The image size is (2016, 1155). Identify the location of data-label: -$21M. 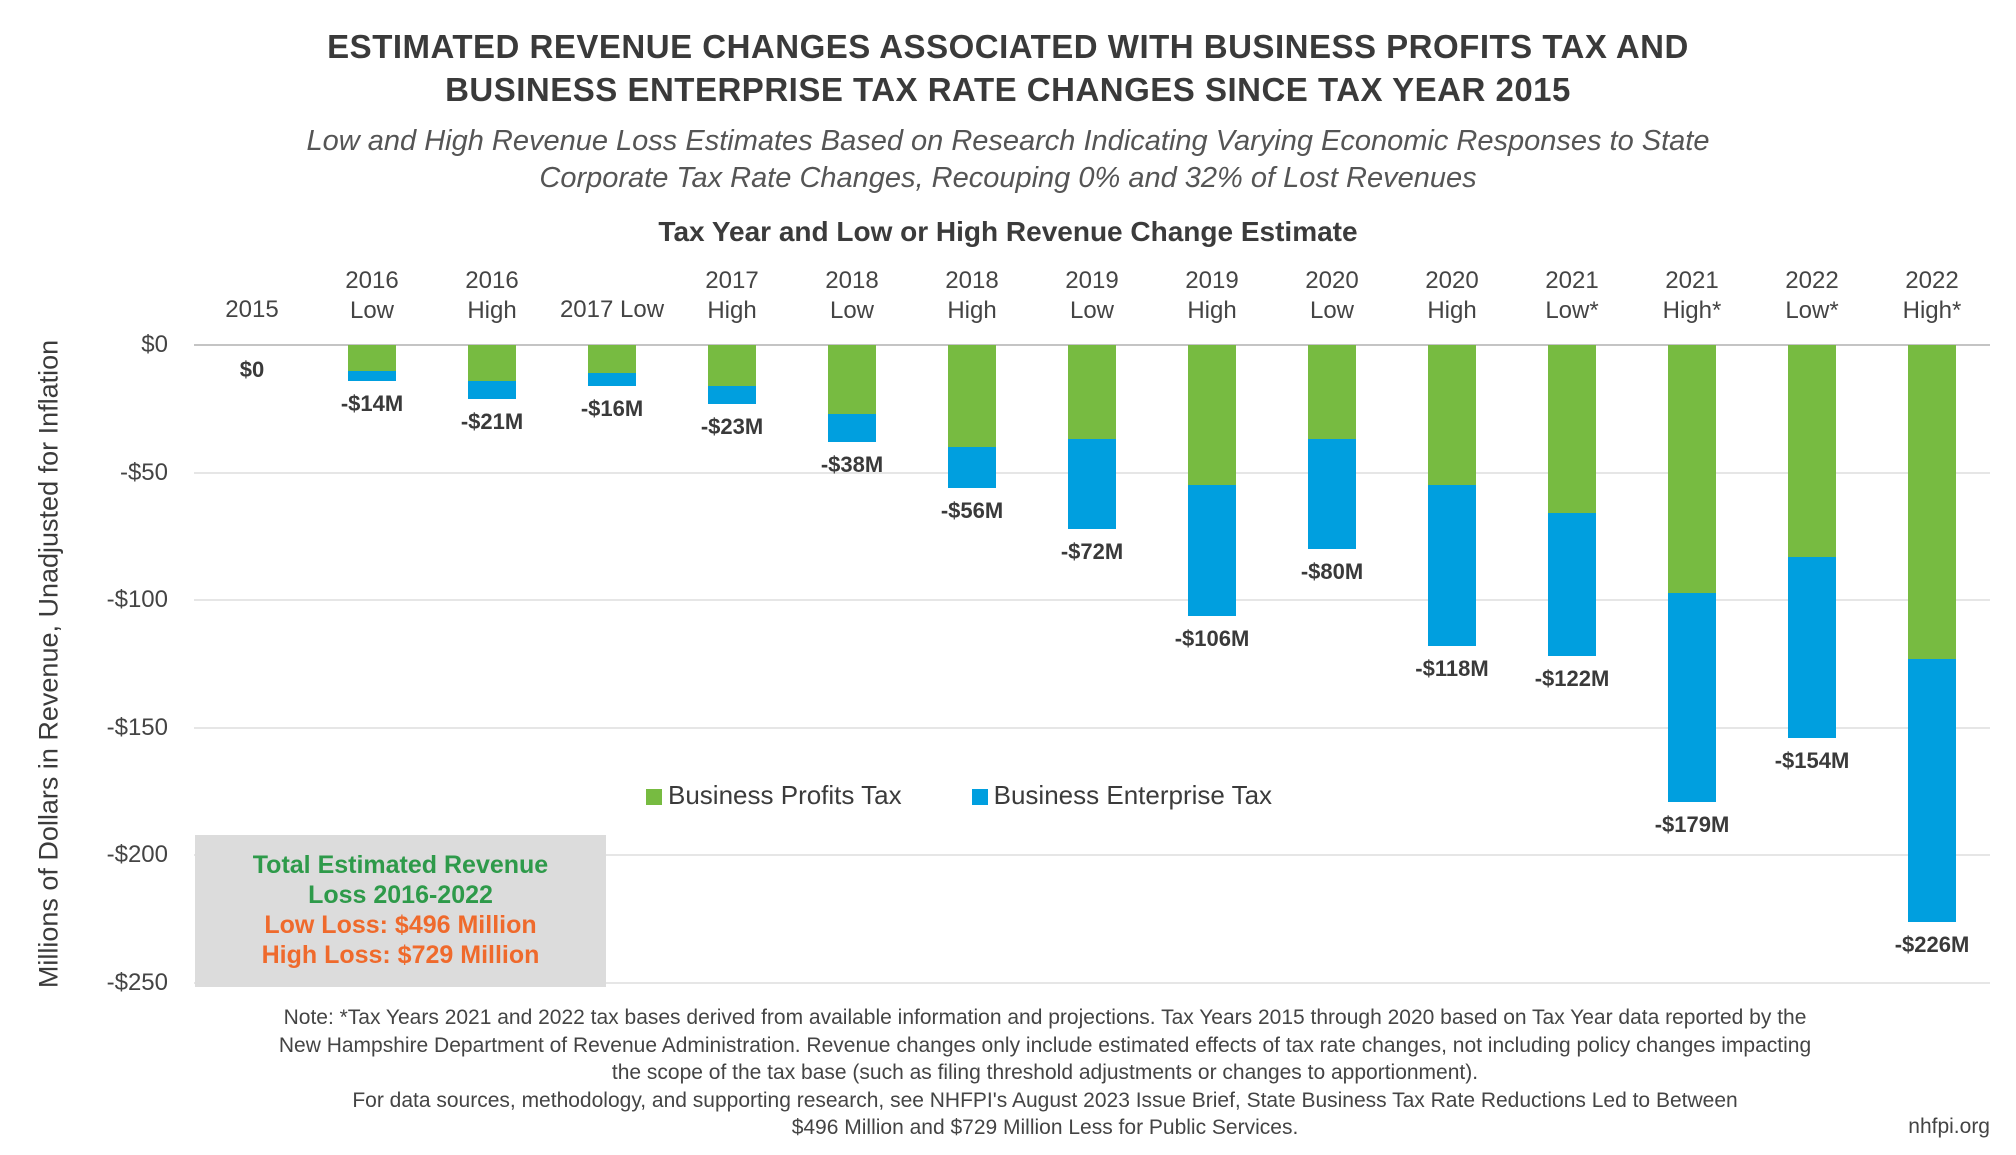
(492, 421).